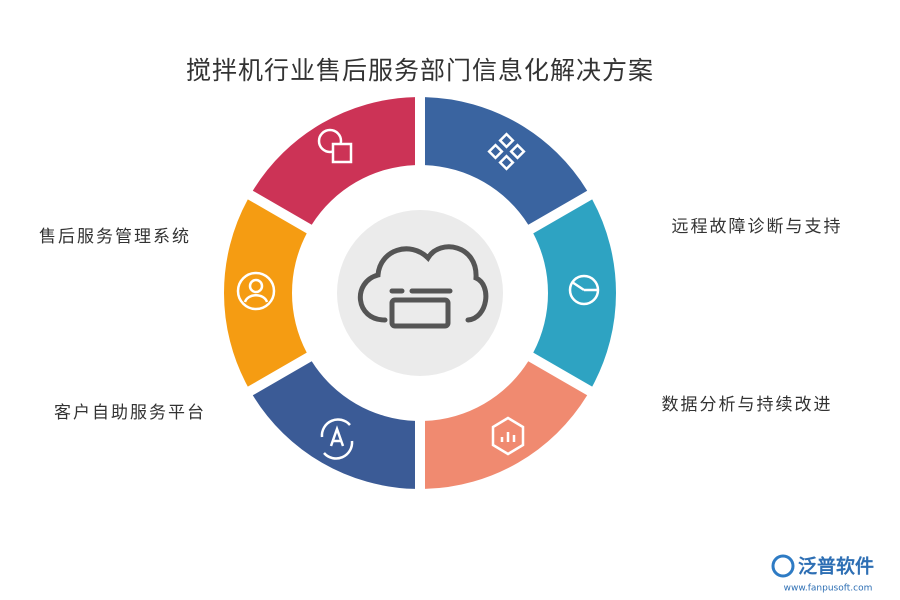 Image resolution: width=900 pixels, height=600 pixels. What do you see at coordinates (506, 151) in the screenshot?
I see `icon-apps` at bounding box center [506, 151].